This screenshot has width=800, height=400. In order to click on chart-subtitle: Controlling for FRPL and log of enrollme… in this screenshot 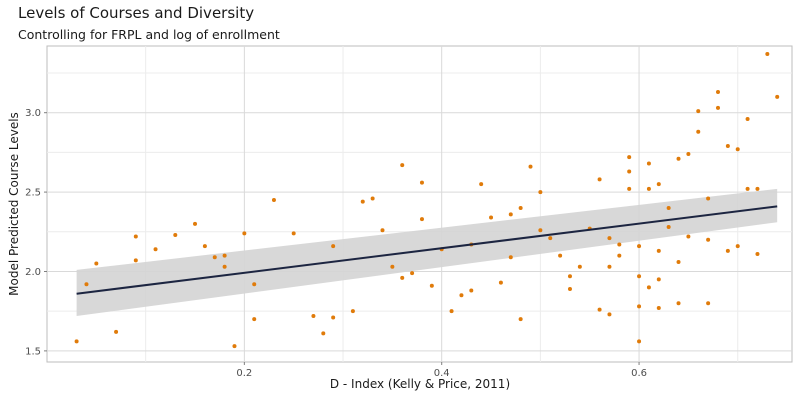, I will do `click(149, 34)`.